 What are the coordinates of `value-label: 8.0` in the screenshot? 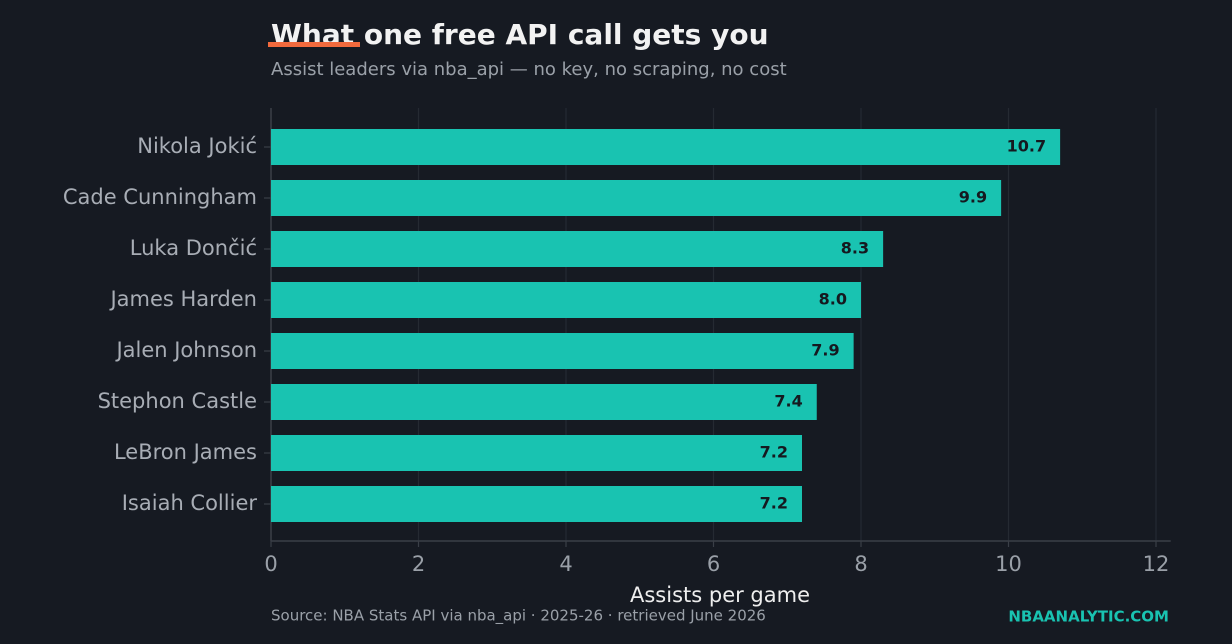 It's located at (833, 299).